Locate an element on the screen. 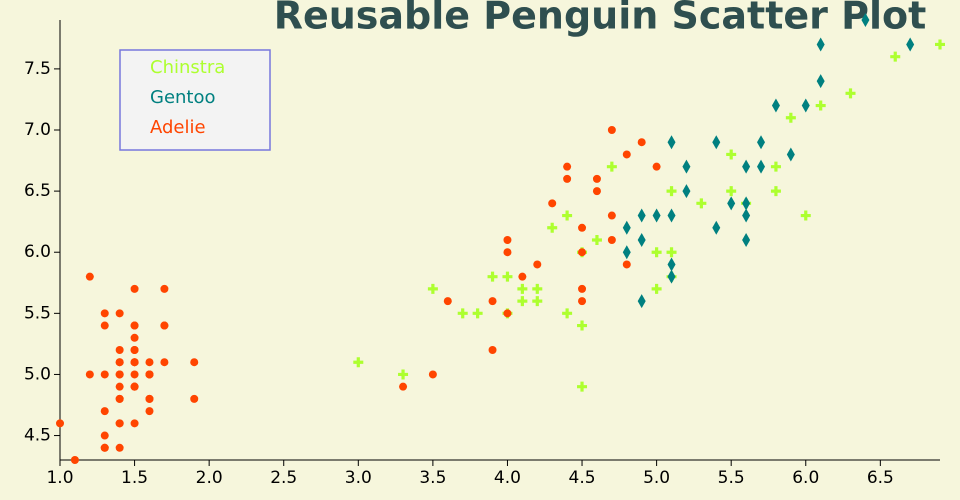 Image resolution: width=960 pixels, height=500 pixels. chart-title: Reusable Penguin Scatter Plot is located at coordinates (600, 19).